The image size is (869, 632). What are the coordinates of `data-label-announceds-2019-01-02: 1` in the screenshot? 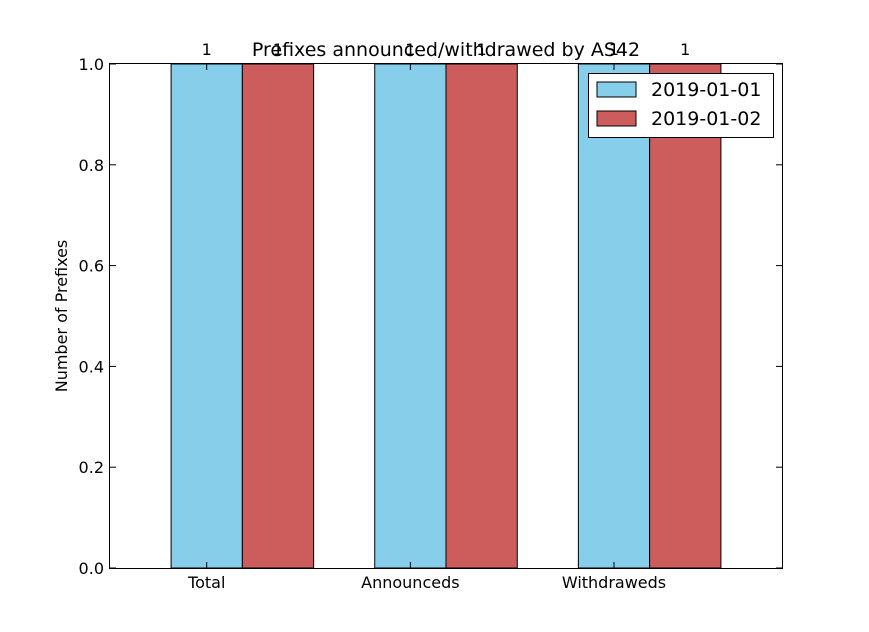 It's located at (482, 49).